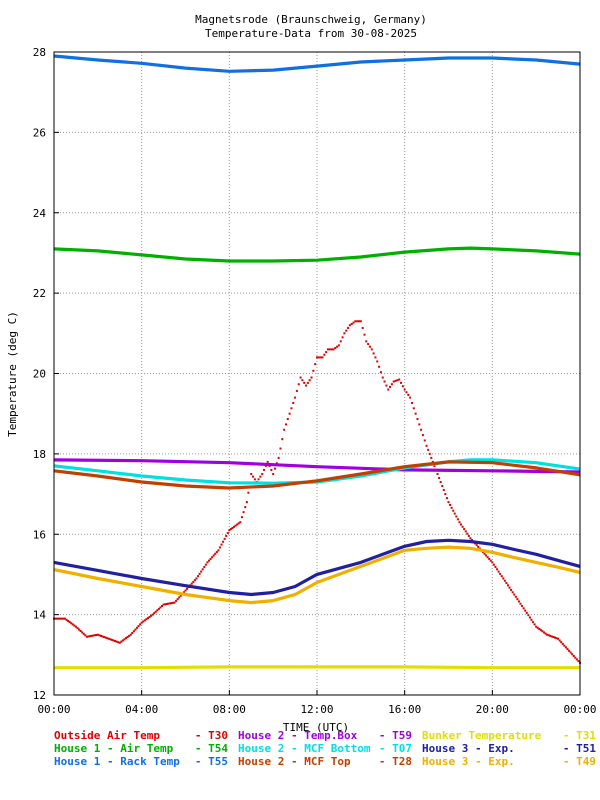  What do you see at coordinates (39, 454) in the screenshot?
I see `y-tick-label: 18` at bounding box center [39, 454].